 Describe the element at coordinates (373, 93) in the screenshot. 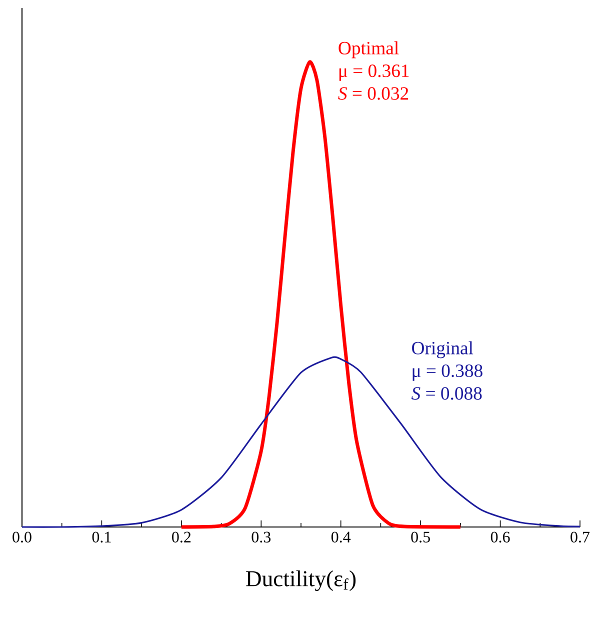

I see `annotation: S = 0.032` at that location.